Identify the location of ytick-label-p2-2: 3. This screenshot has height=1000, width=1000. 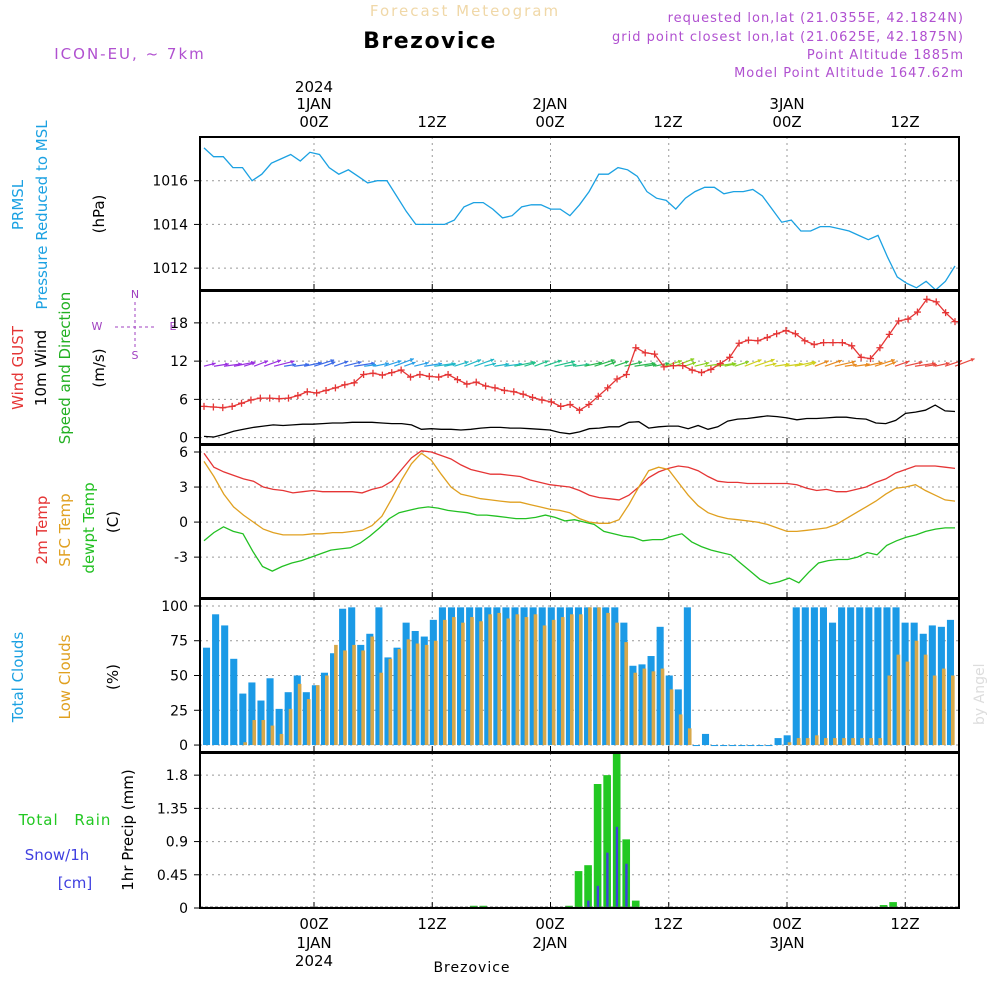
(183, 488).